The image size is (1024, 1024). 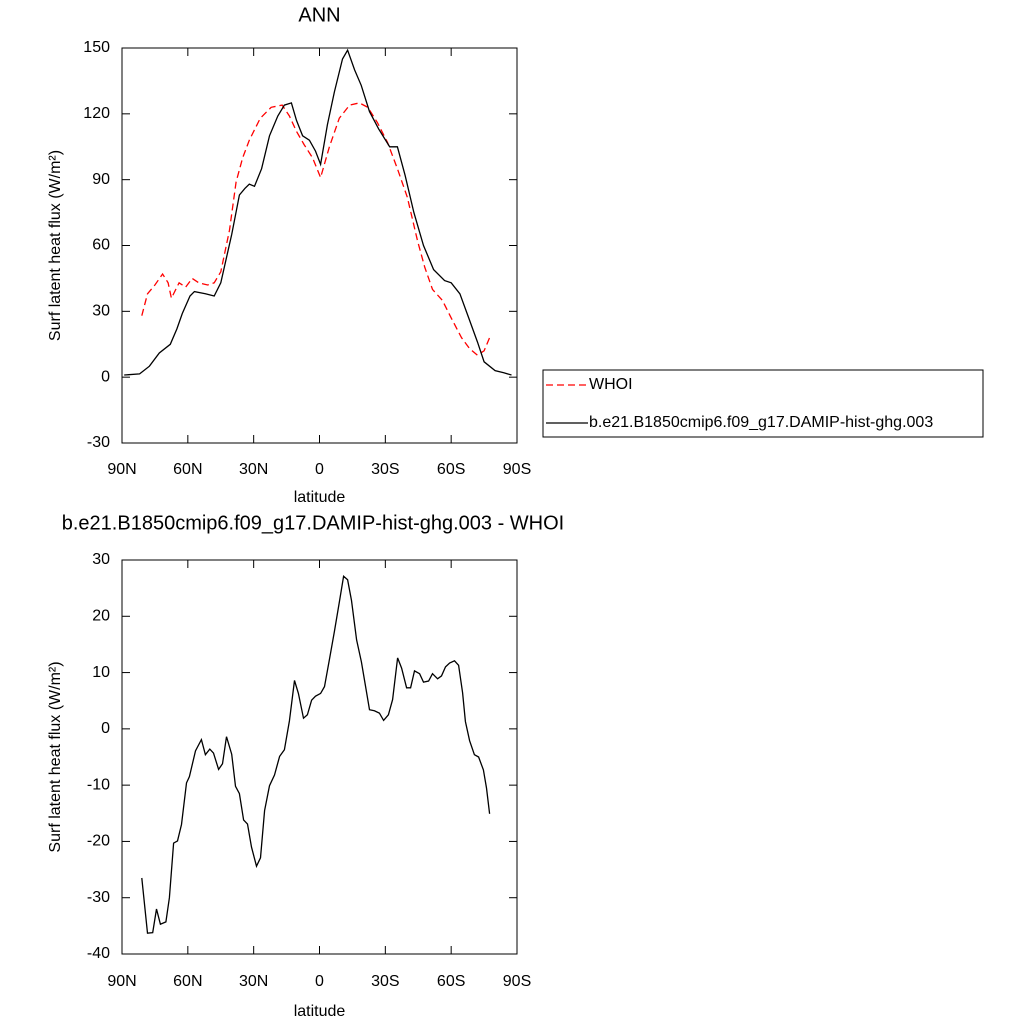 What do you see at coordinates (763, 403) in the screenshot?
I see `legend-box` at bounding box center [763, 403].